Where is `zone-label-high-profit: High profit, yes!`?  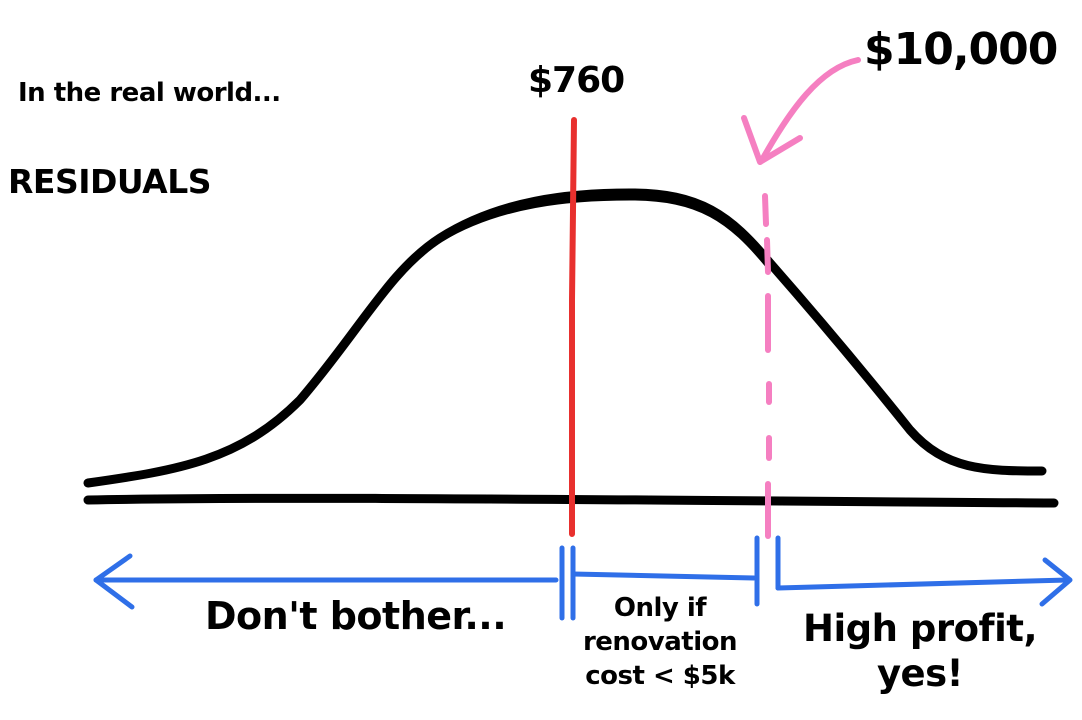
zone-label-high-profit: High profit, yes! is located at coordinates (920, 651).